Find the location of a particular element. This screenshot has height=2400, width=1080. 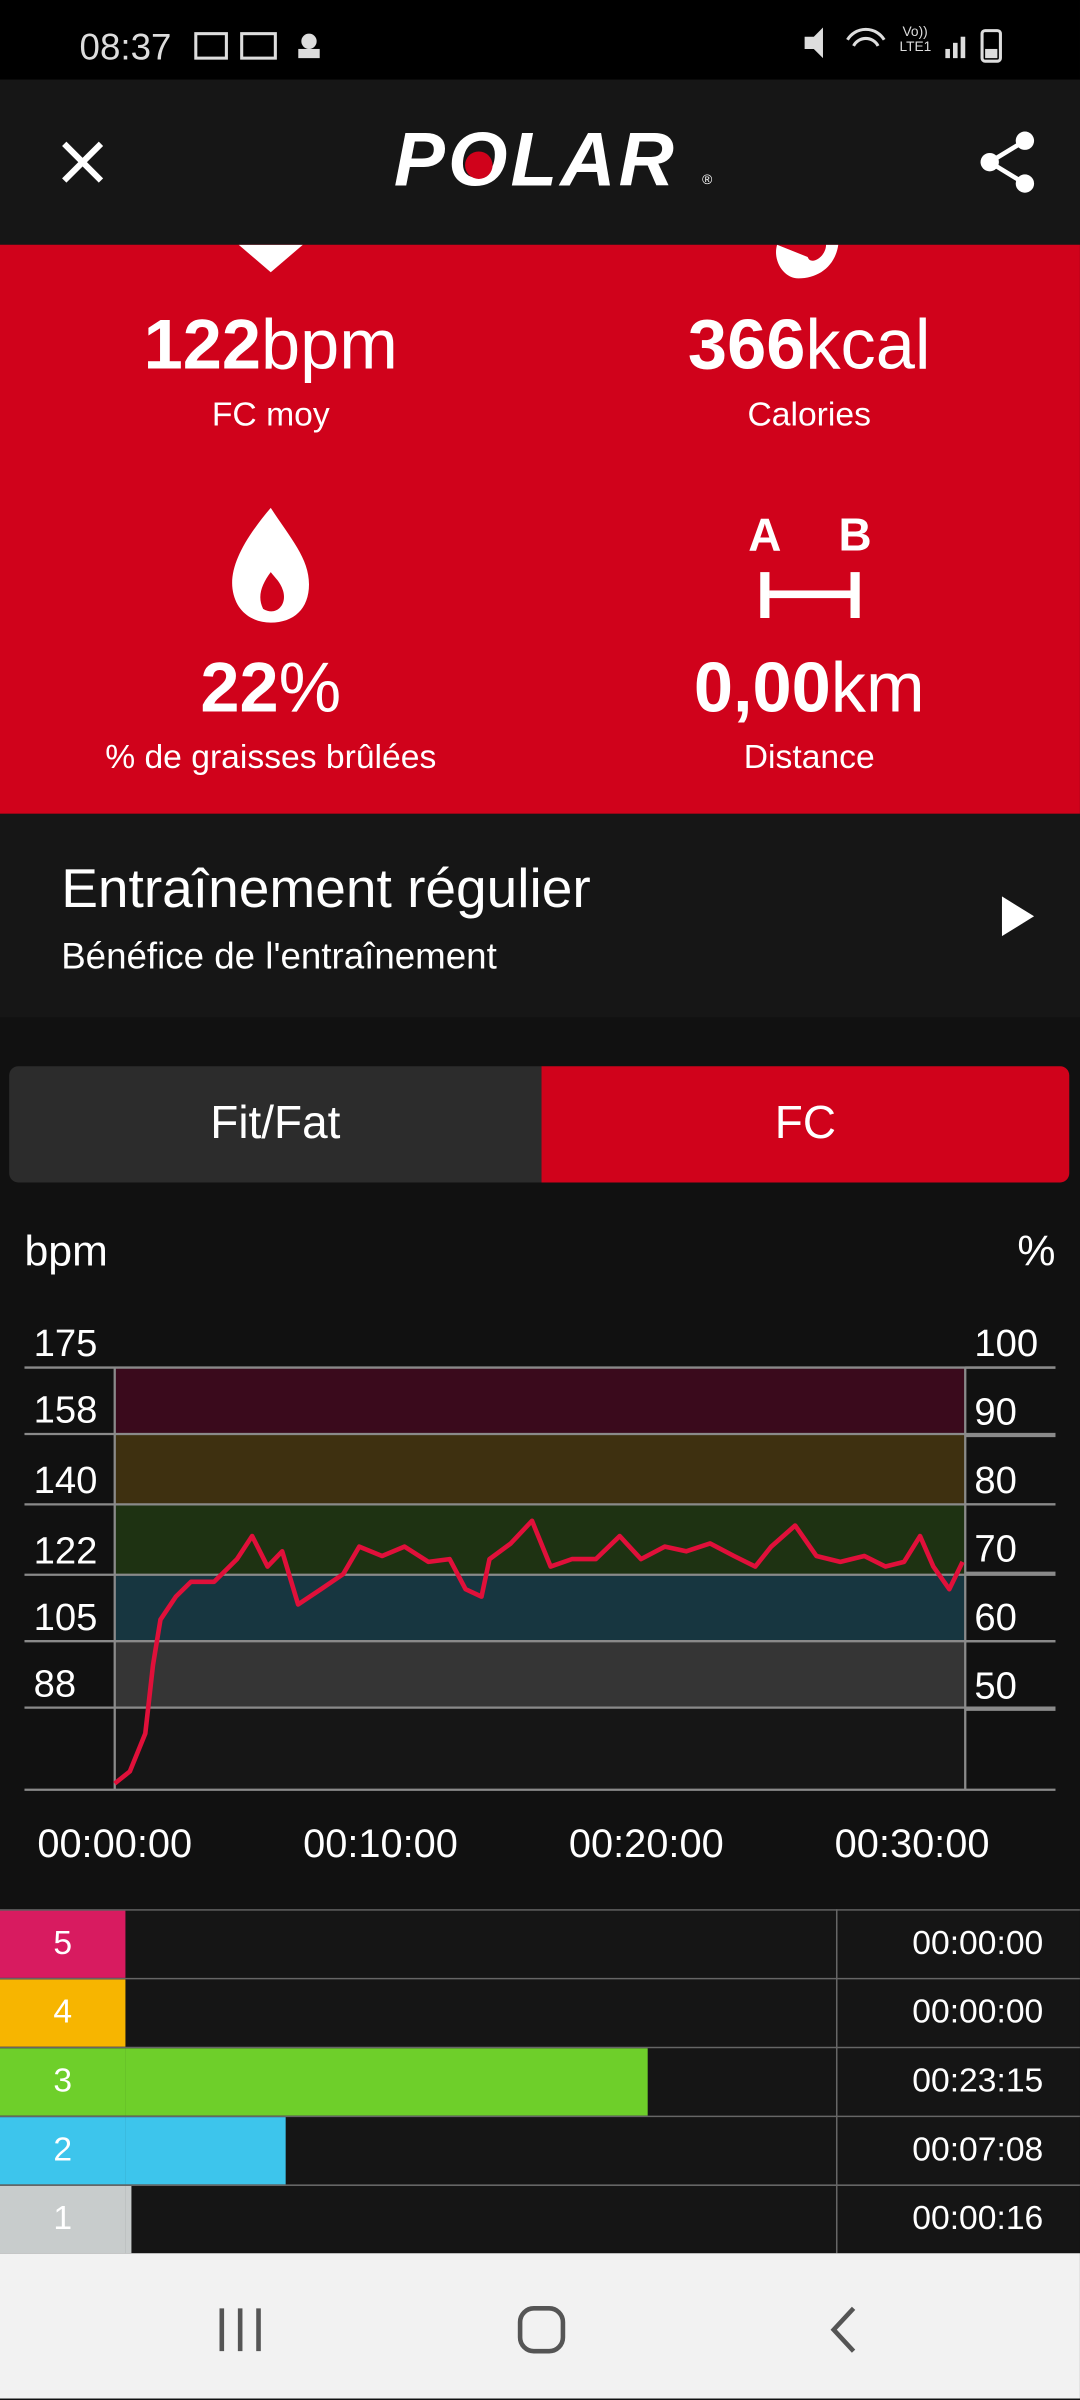

stat-unit: bpm is located at coordinates (329, 344).